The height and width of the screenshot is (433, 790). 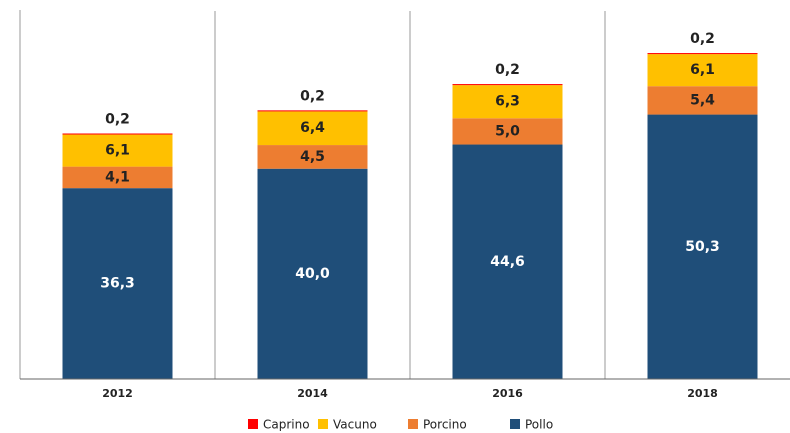 I want to click on legend-label: Caprino, so click(x=286, y=425).